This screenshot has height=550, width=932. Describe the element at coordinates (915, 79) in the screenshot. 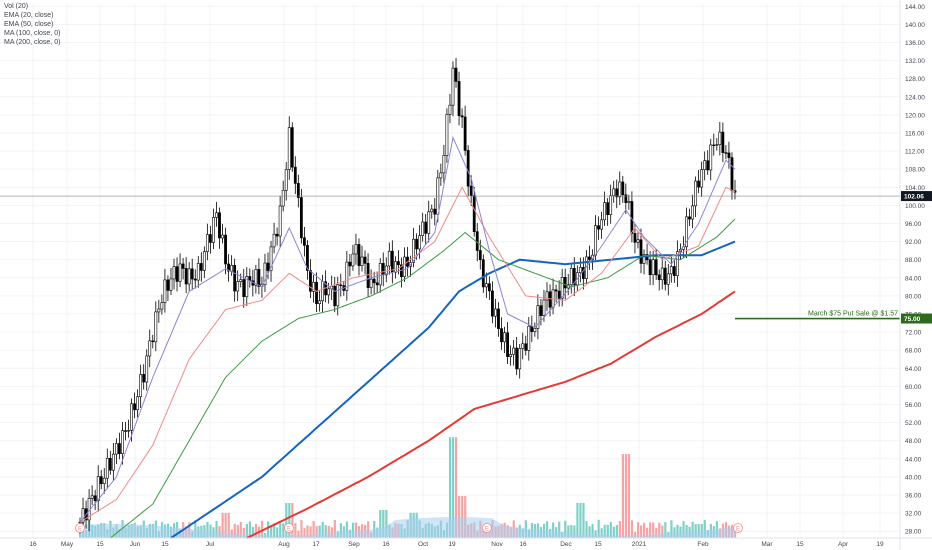

I see `price-tick-label: 128.00` at that location.